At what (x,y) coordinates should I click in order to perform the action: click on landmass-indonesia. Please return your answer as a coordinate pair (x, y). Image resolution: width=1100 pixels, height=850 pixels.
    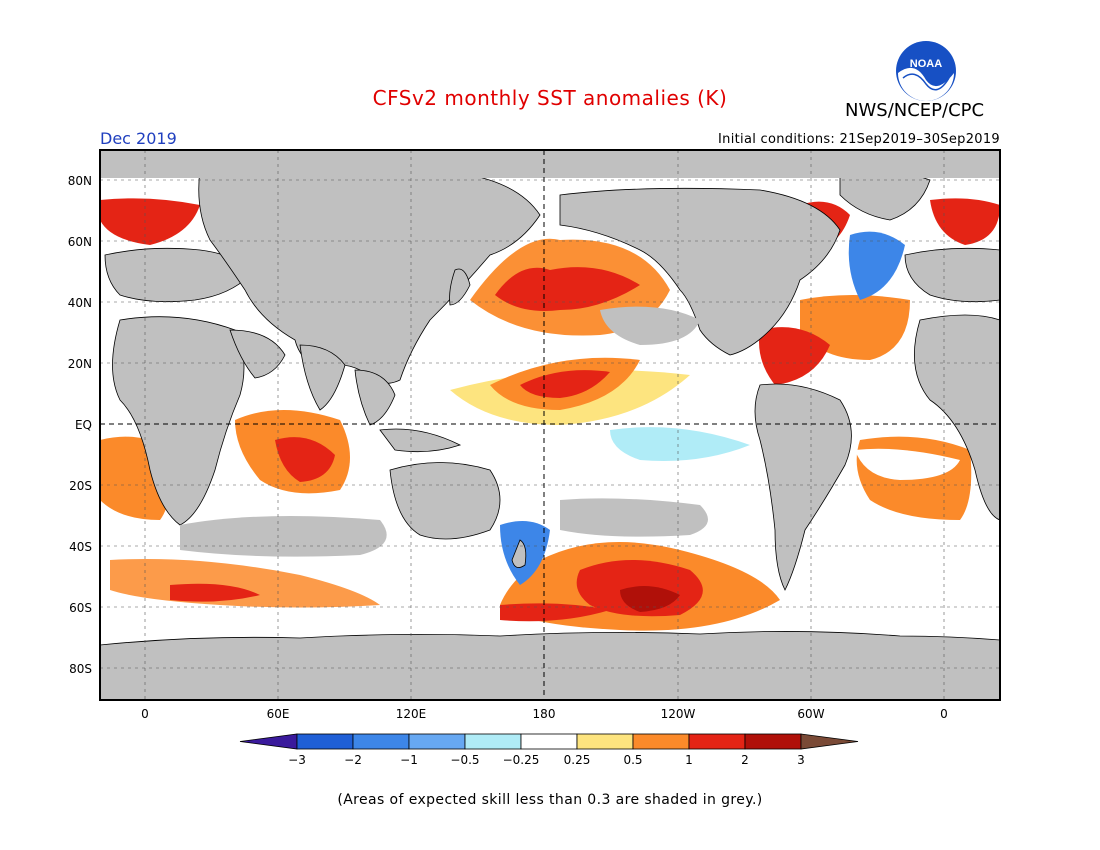
    Looking at the image, I should click on (420, 440).